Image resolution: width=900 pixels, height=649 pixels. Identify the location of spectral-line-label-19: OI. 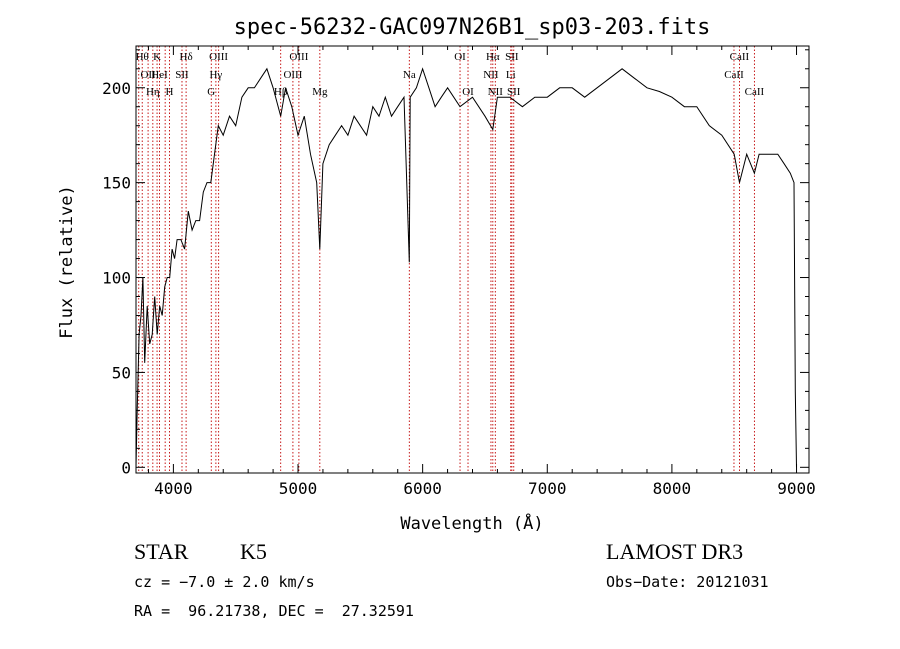
(468, 92).